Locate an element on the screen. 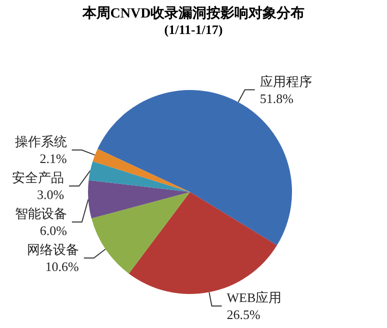 The image size is (387, 328). data-label: 26.5% is located at coordinates (243, 314).